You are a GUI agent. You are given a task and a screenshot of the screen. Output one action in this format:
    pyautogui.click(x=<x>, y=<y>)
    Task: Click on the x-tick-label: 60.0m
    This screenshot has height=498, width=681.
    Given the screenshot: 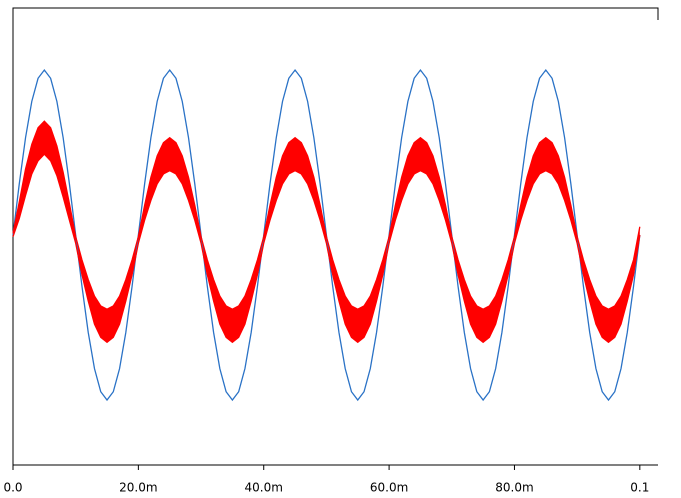 What is the action you would take?
    pyautogui.click(x=389, y=488)
    